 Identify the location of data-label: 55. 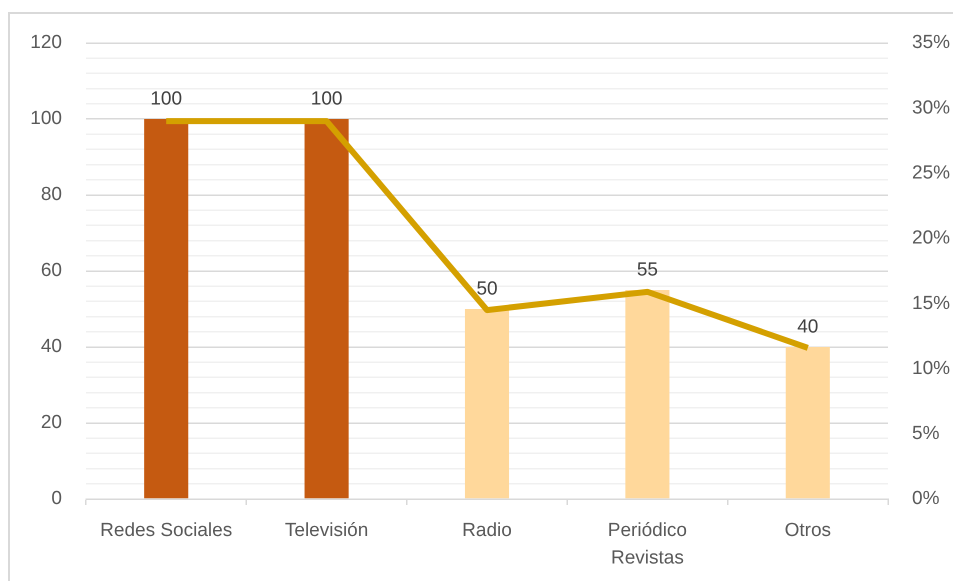
(647, 270).